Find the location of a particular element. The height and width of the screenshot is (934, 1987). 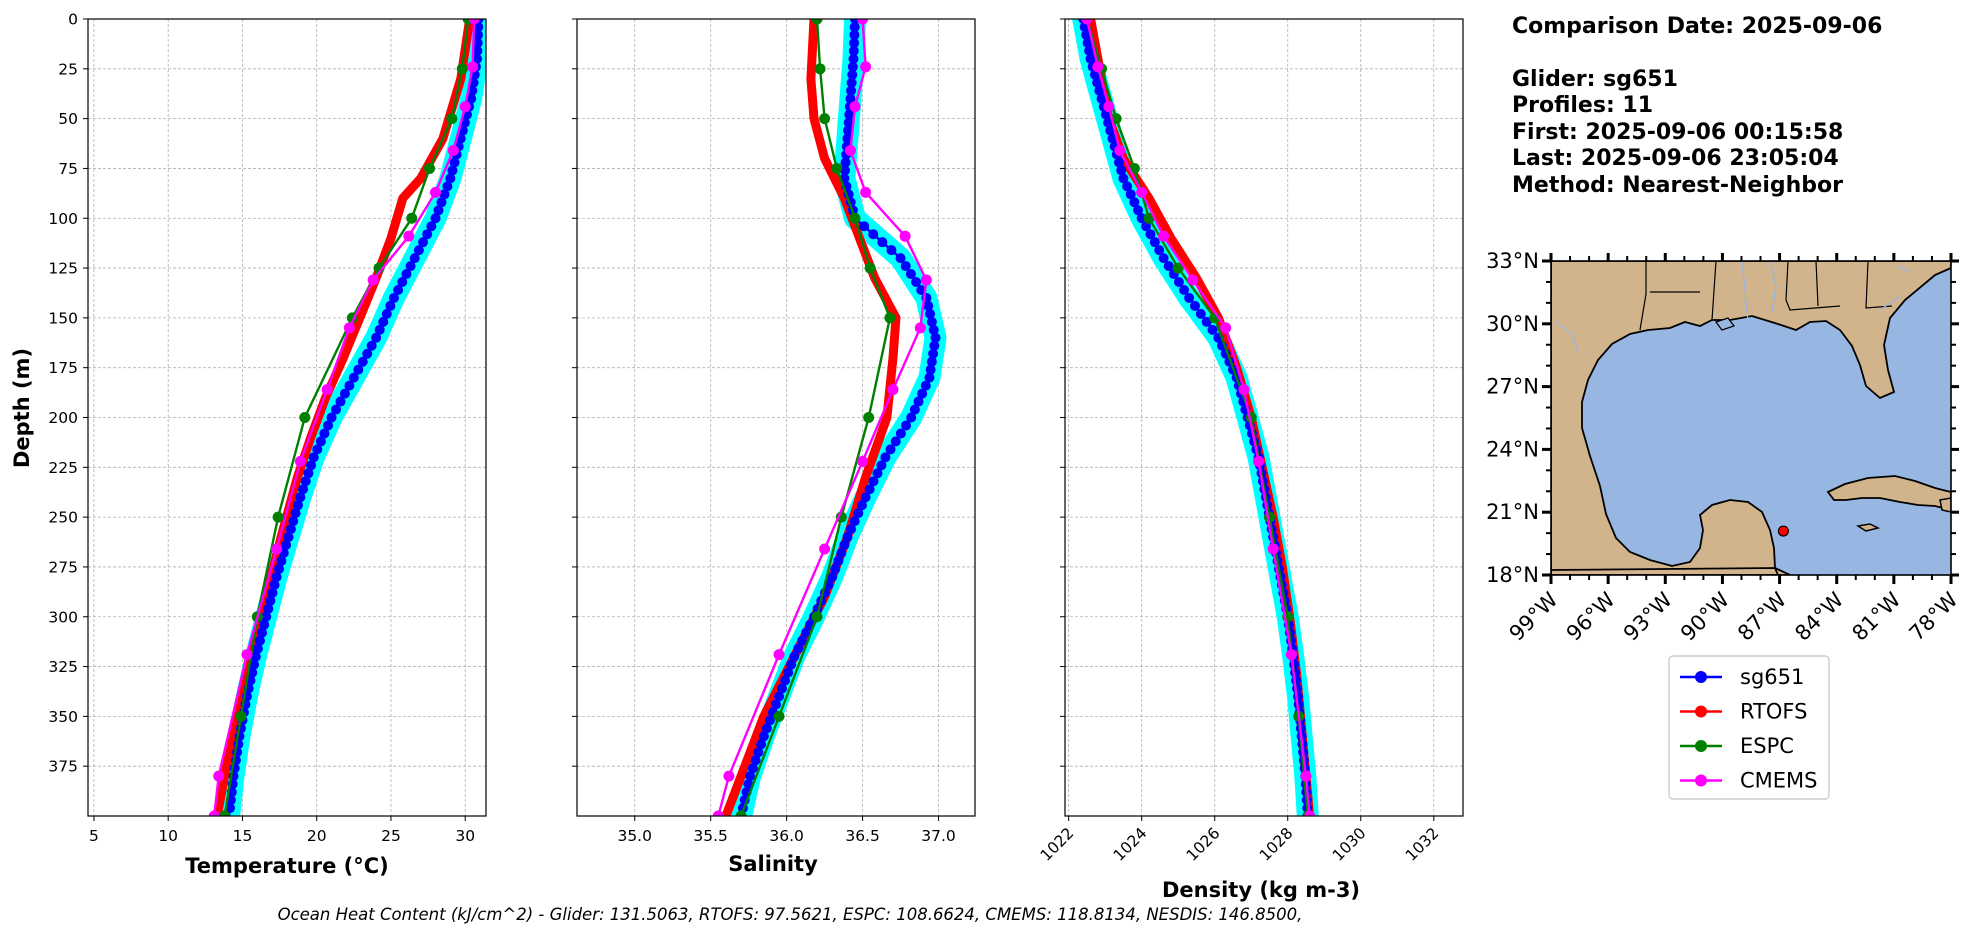

map-land-hispaniola is located at coordinates (1945, 505).